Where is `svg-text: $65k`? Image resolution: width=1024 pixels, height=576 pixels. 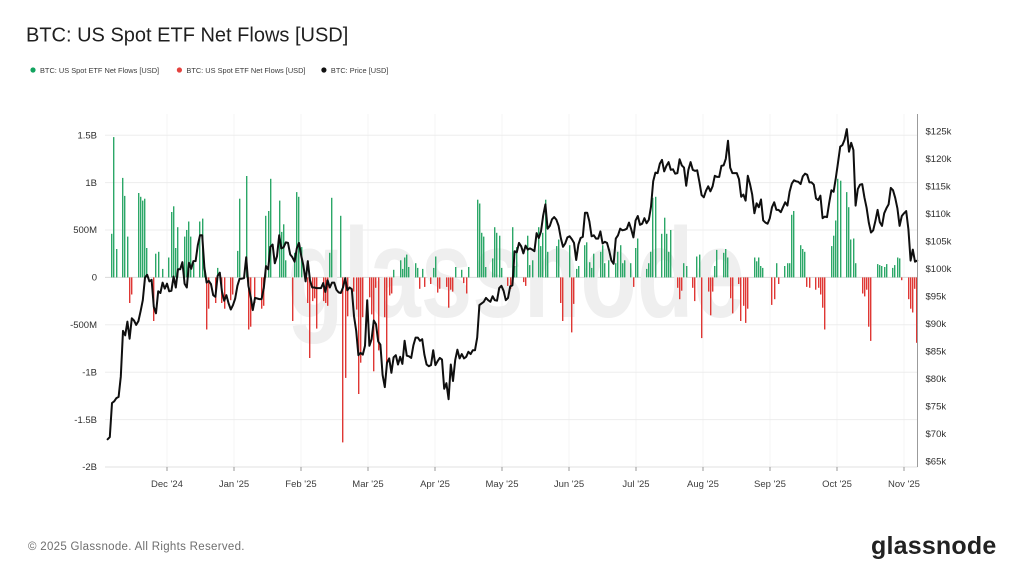
svg-text: $65k is located at coordinates (936, 462).